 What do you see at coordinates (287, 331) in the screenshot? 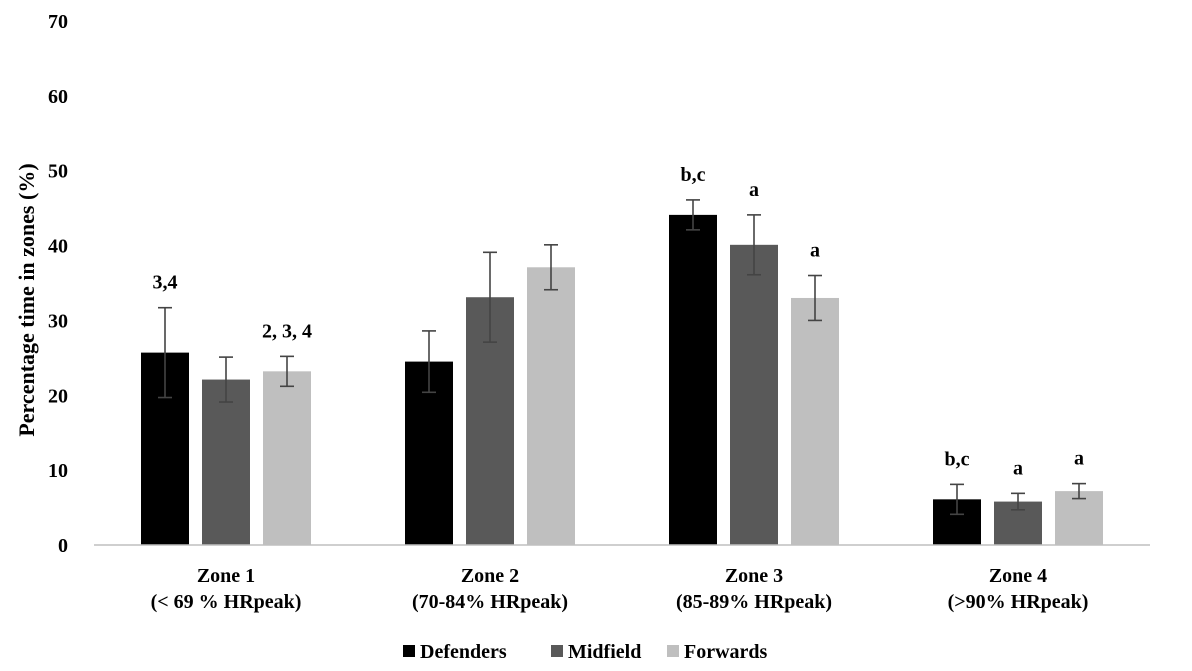
I see `significance-label: 2, 3, 4` at bounding box center [287, 331].